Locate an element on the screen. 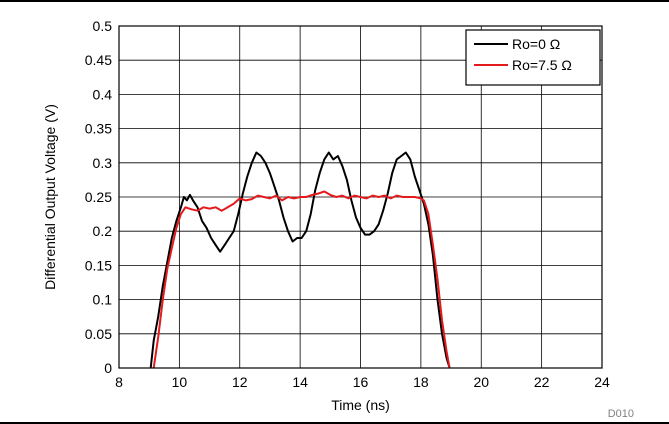 The height and width of the screenshot is (424, 669). y-axis-title: Differential Output Voltage (V) is located at coordinates (50, 197).